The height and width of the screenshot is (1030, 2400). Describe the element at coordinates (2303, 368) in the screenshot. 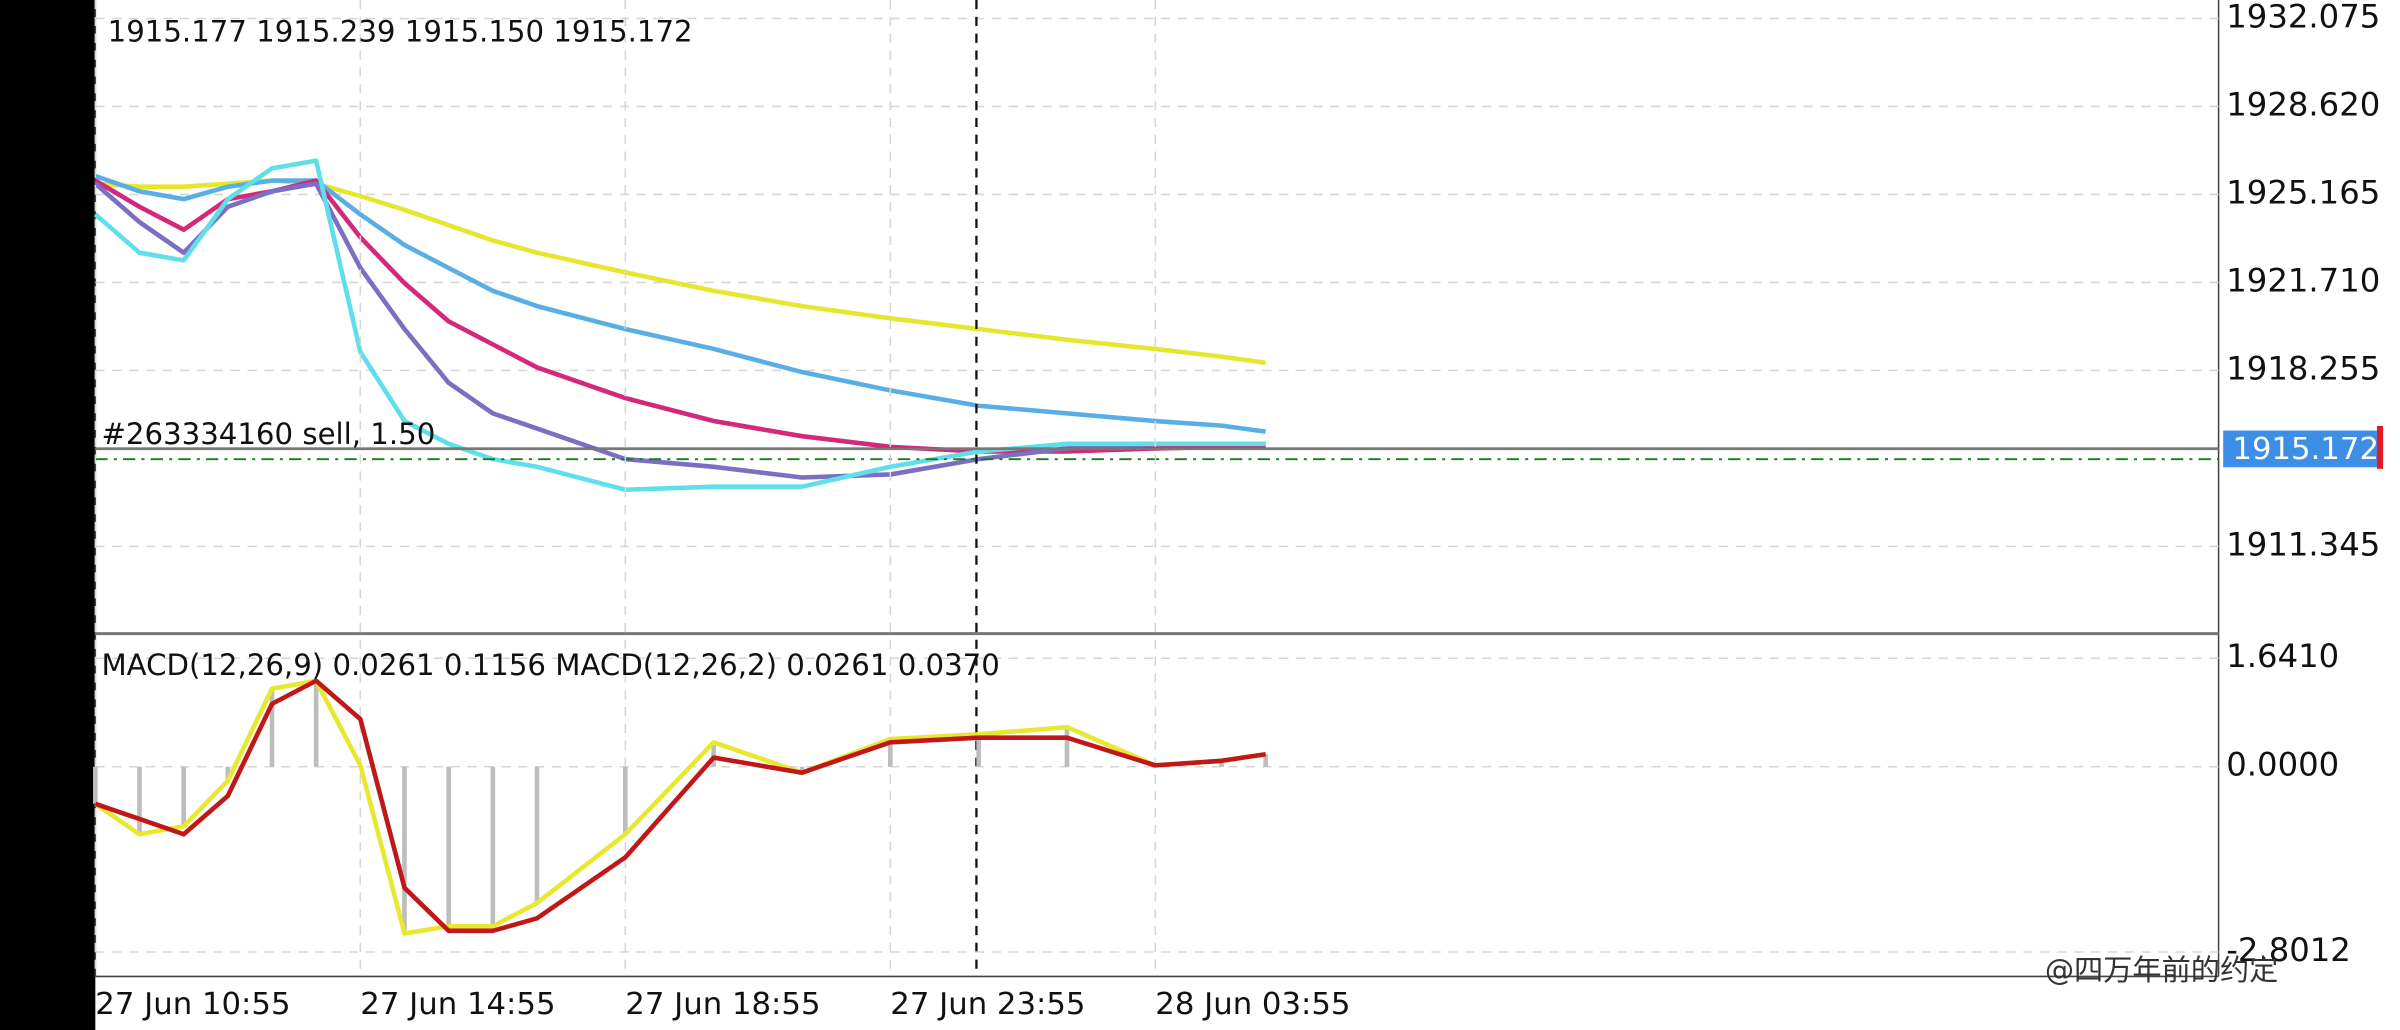

I see `y-tick-label: 1918.255` at that location.